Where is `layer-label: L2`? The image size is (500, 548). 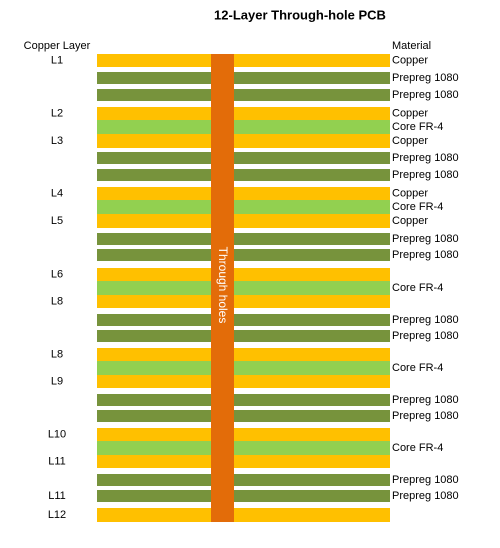
layer-label: L2 is located at coordinates (57, 113).